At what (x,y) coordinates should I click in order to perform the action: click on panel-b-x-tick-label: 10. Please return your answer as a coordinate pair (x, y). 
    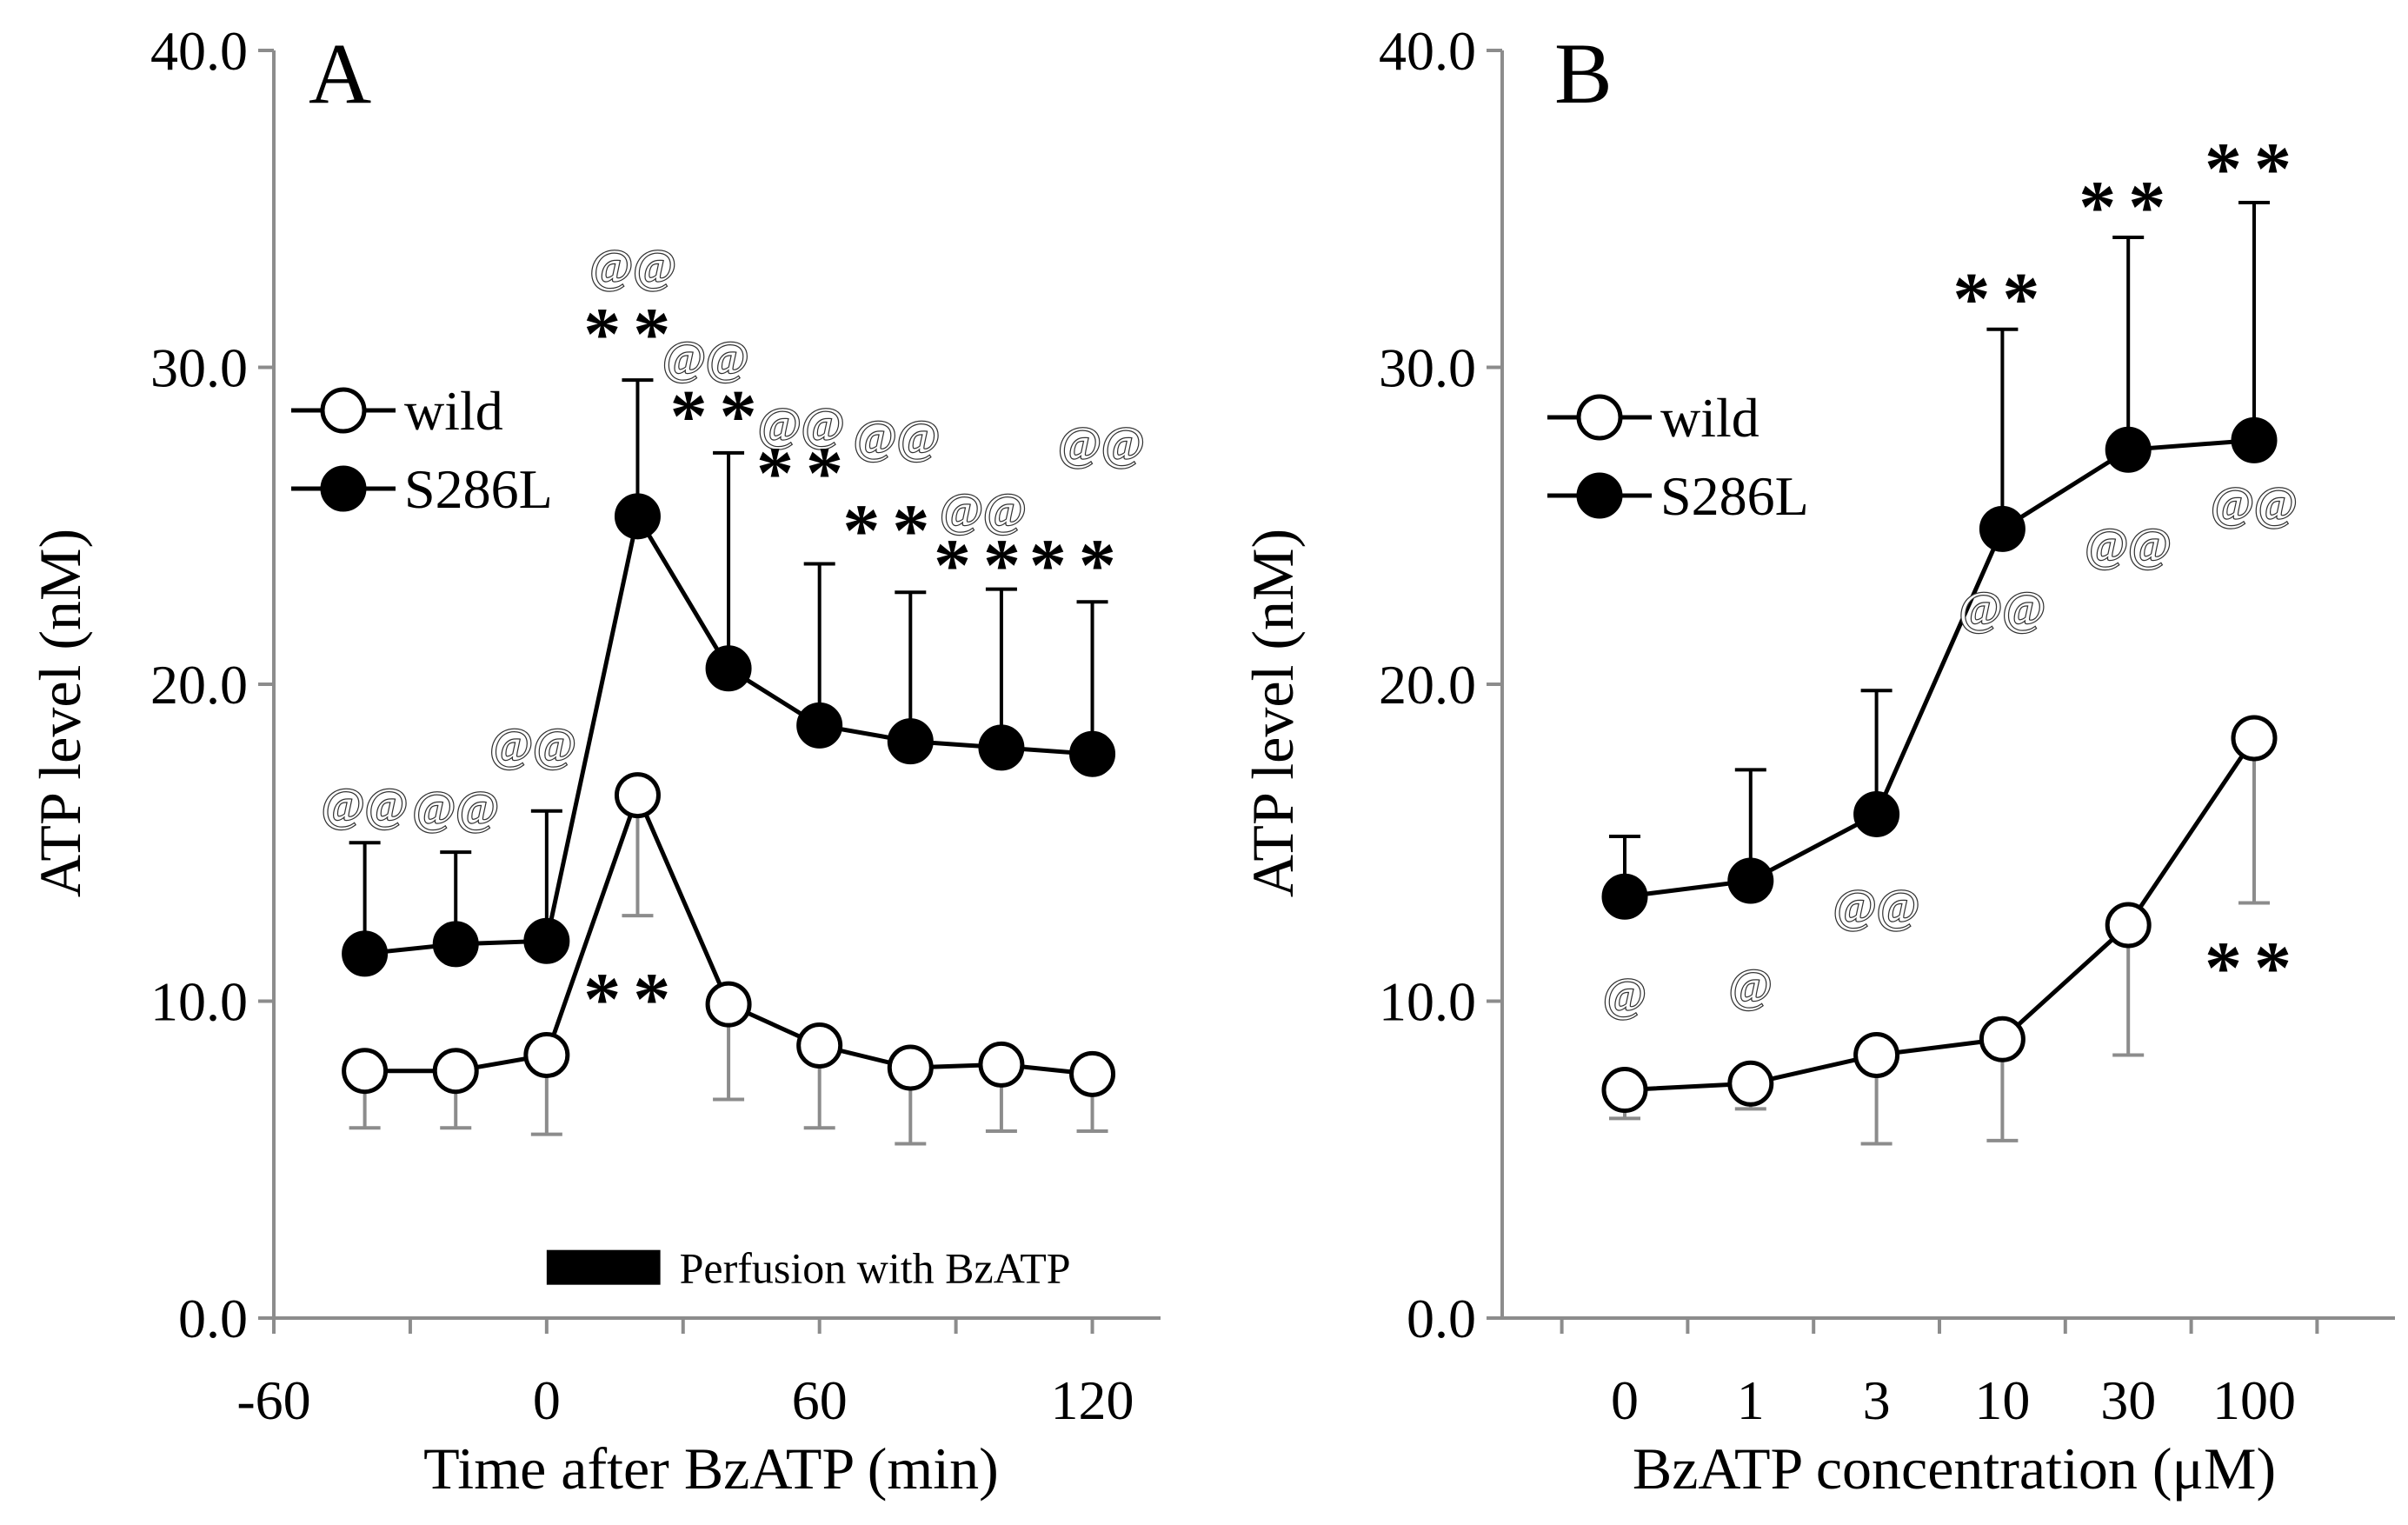
    Looking at the image, I should click on (2002, 1400).